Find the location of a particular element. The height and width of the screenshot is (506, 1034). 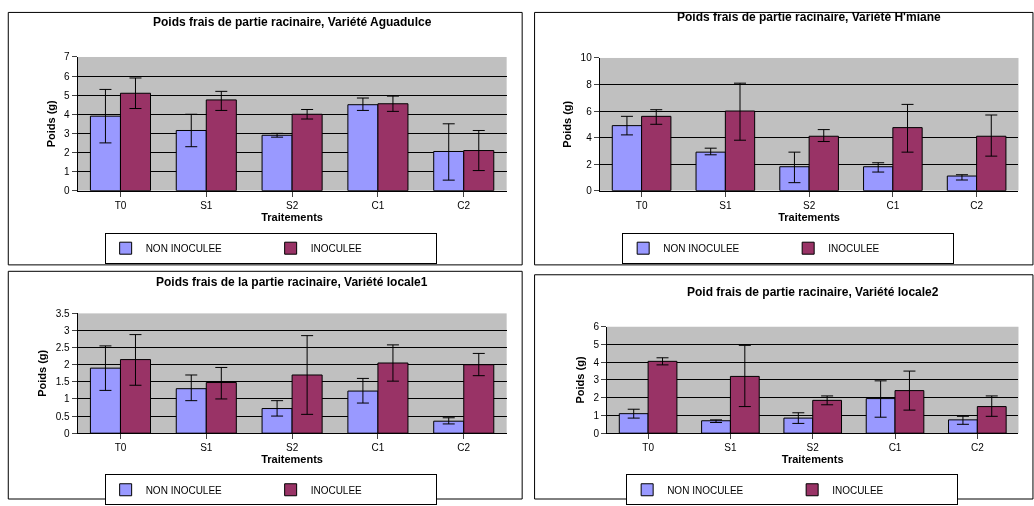

y-tick-label: 3.5 is located at coordinates (62, 313).